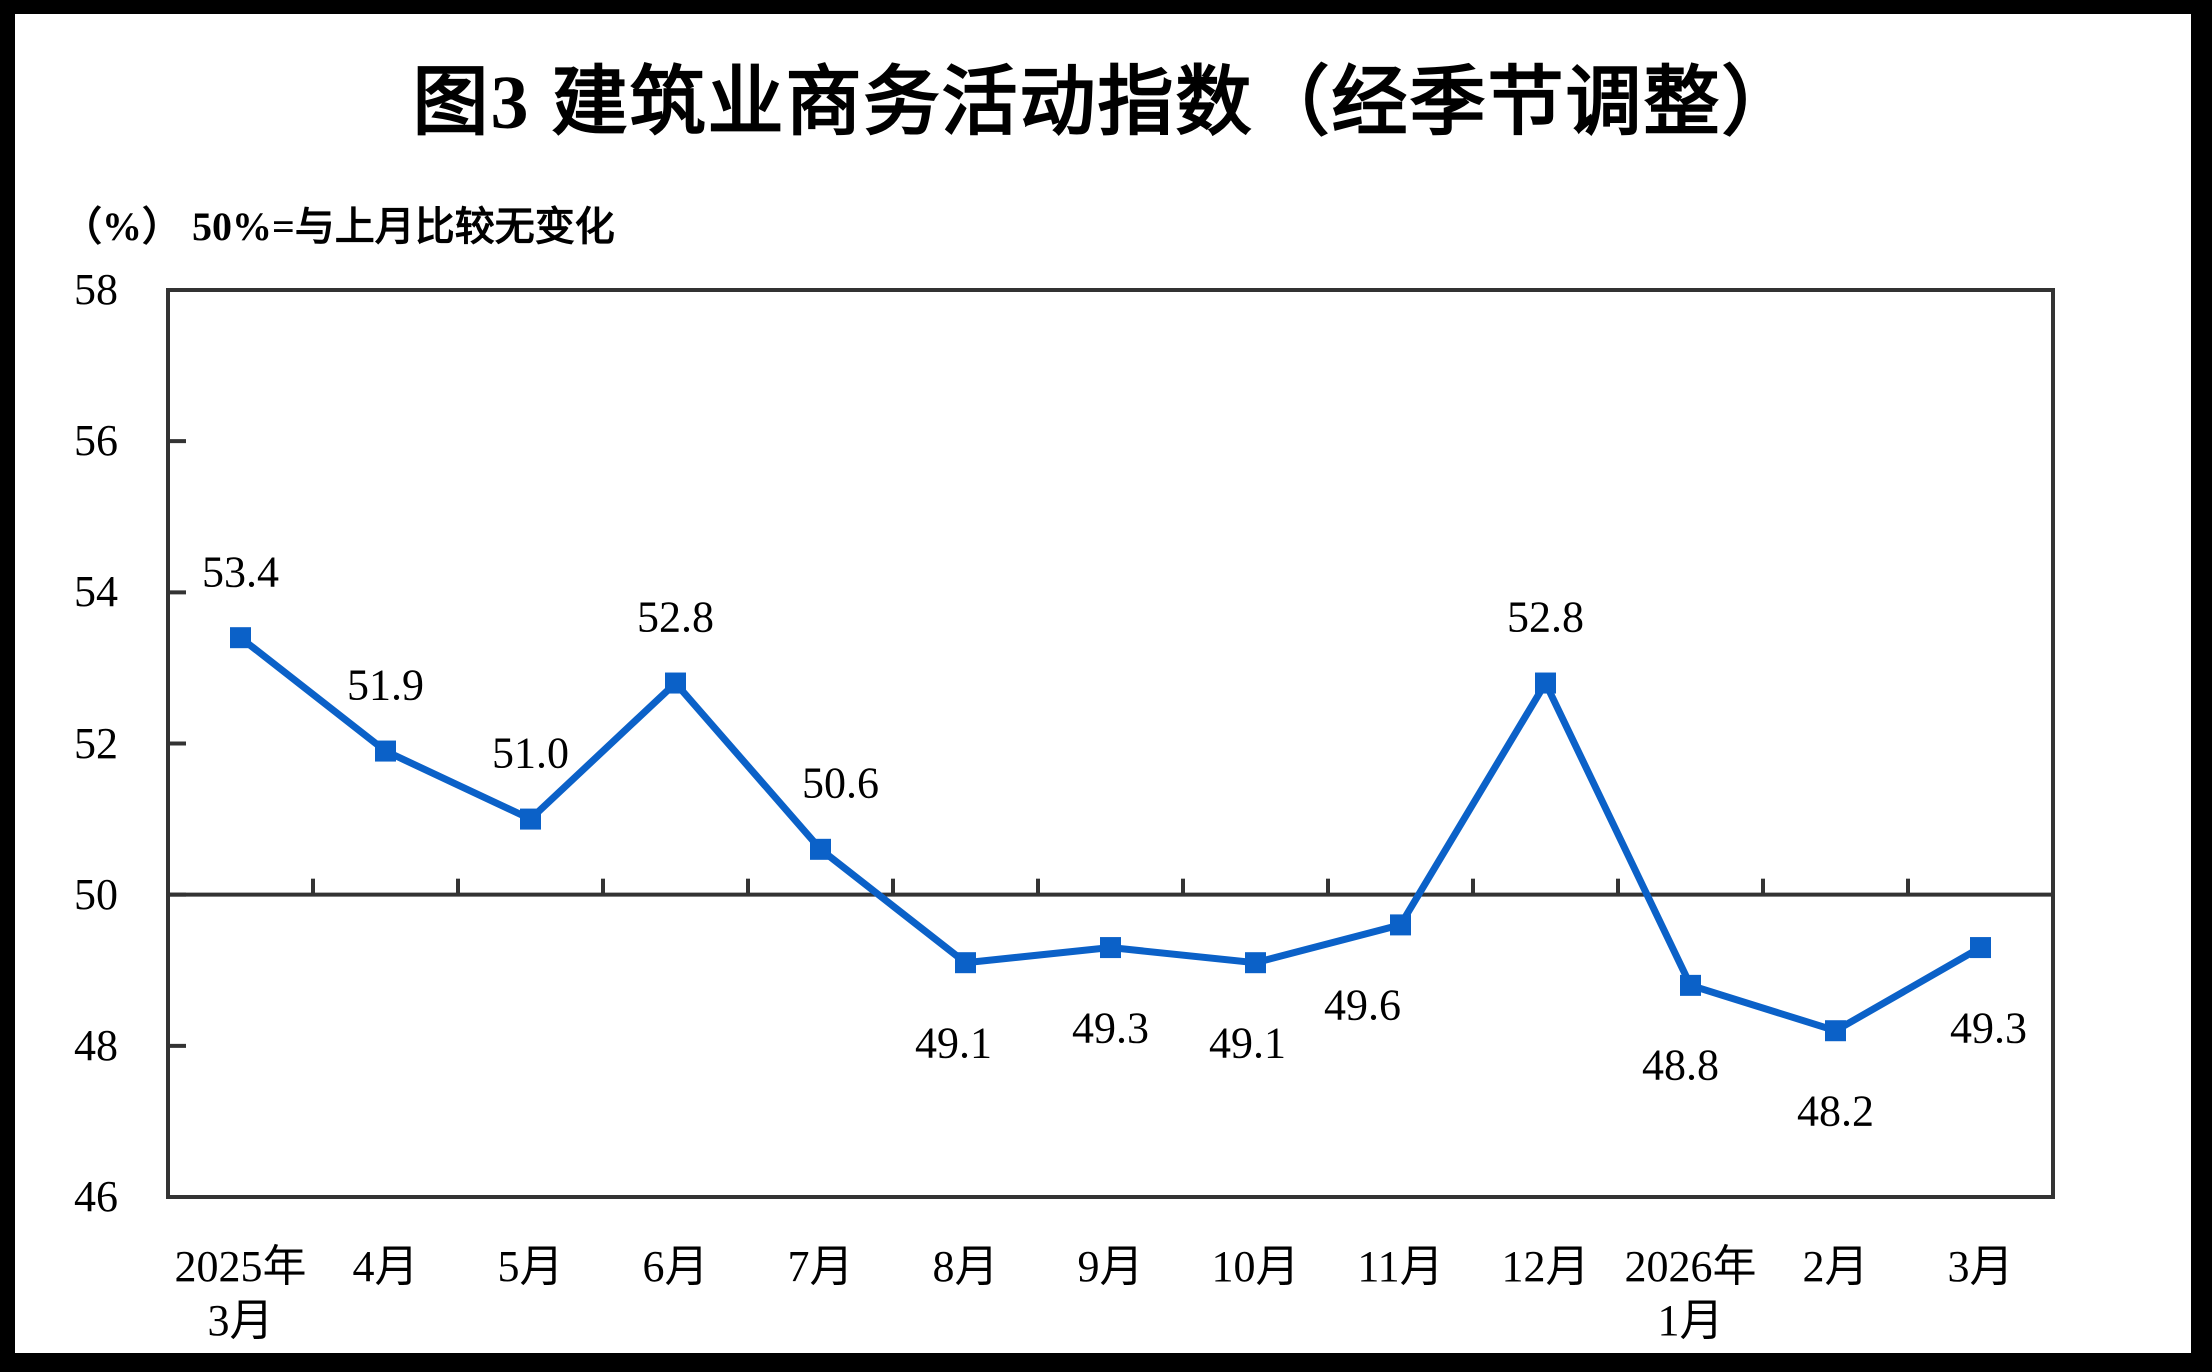 The width and height of the screenshot is (2212, 1372). I want to click on x-axis-label: 8月, so click(965, 1266).